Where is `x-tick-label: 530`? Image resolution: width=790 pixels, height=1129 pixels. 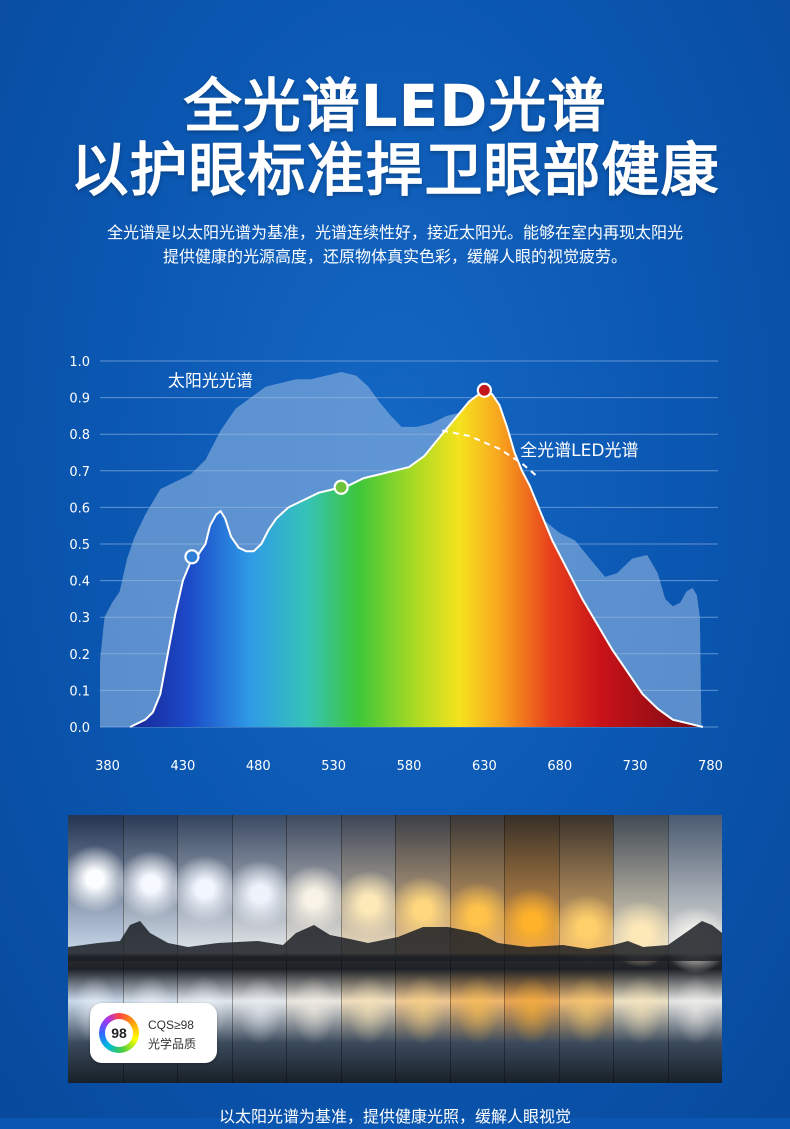
x-tick-label: 530 is located at coordinates (333, 766).